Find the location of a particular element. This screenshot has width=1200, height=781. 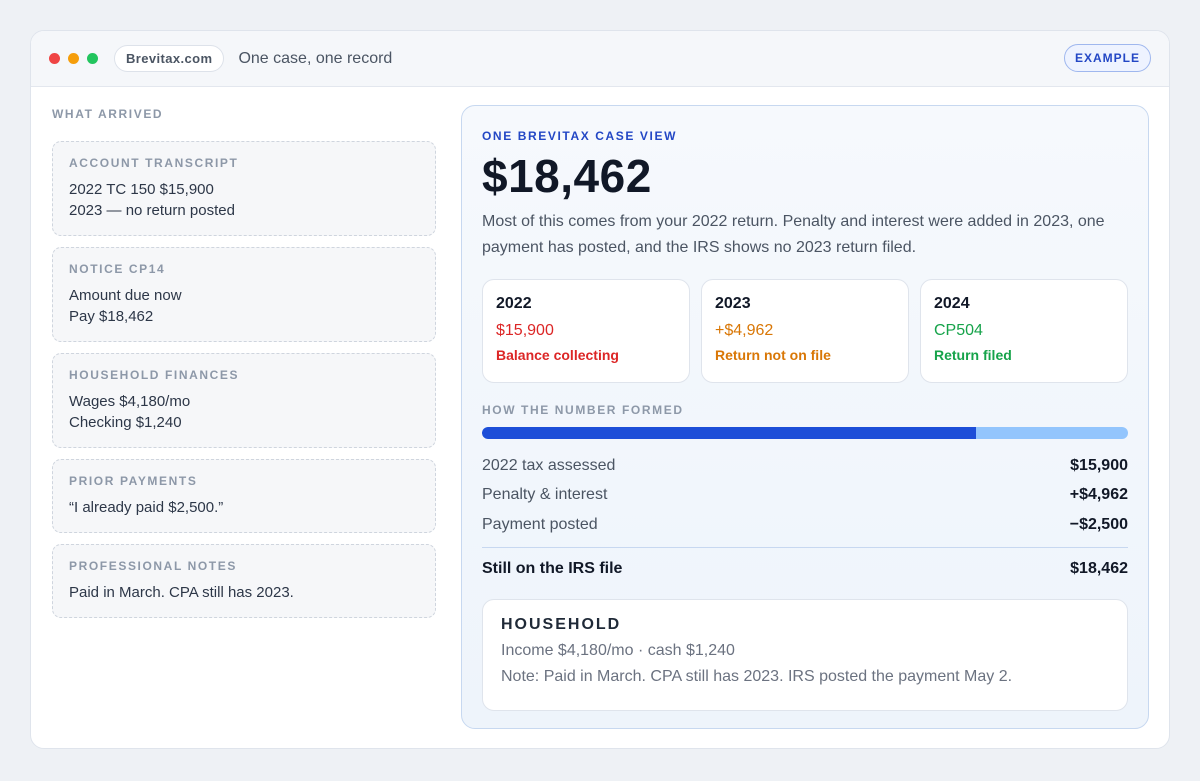

year-card-2023: 2023 +$4,962 Return not on file is located at coordinates (805, 331).